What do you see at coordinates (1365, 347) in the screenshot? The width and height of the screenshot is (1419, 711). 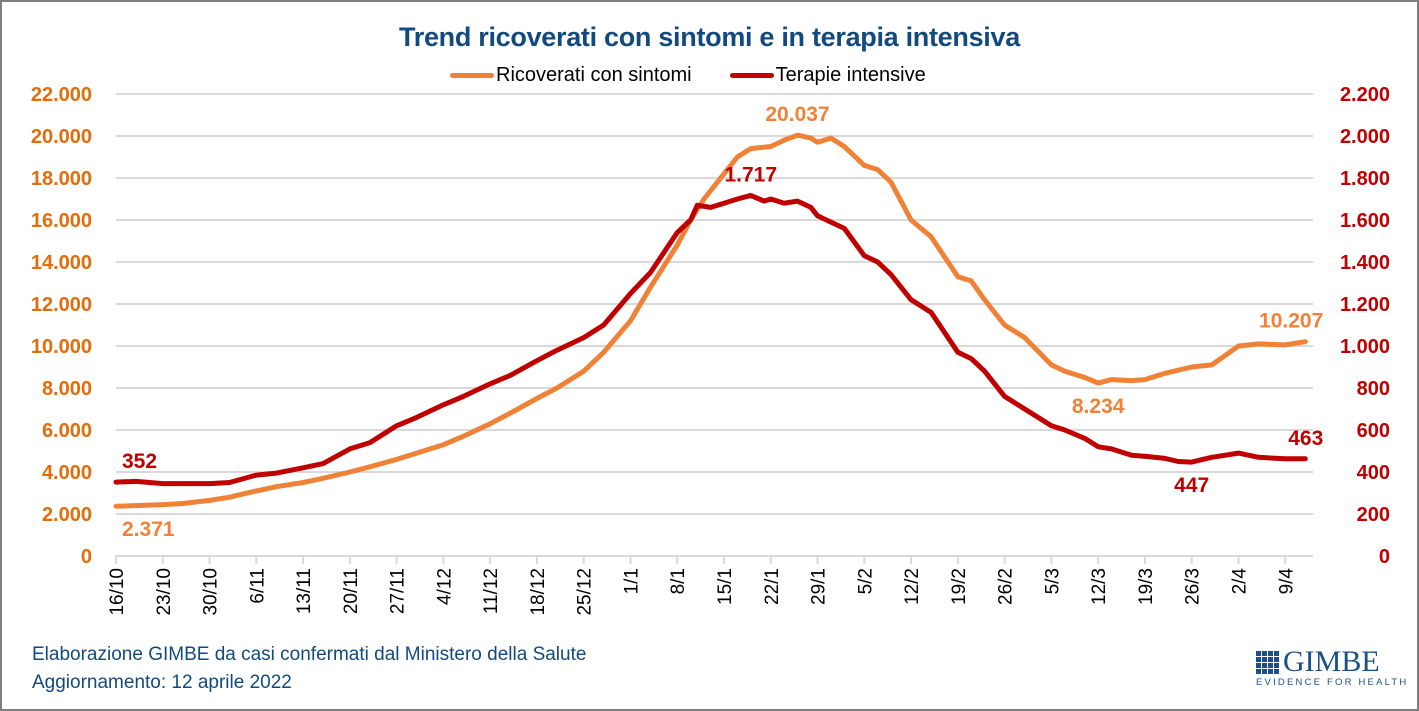 I see `y-right-tick-label: 1.000` at bounding box center [1365, 347].